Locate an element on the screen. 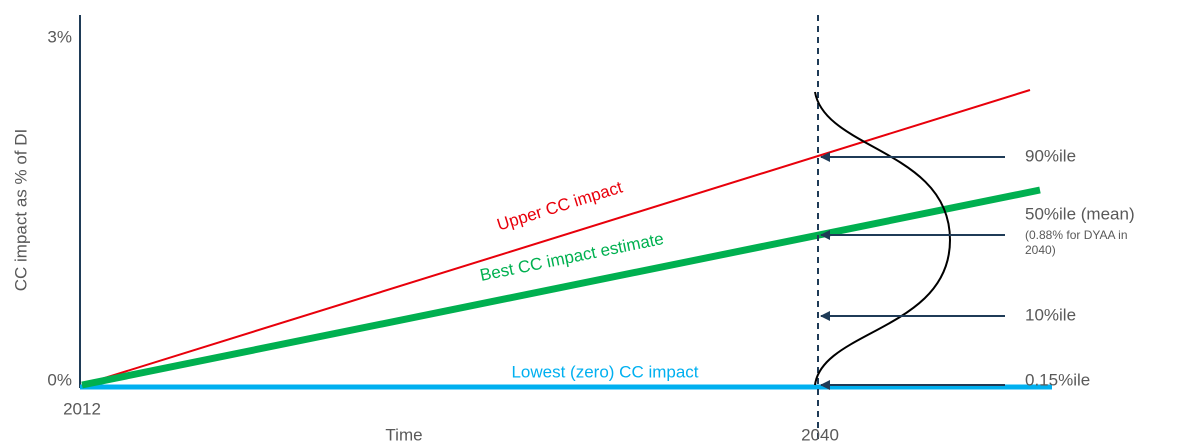 Image resolution: width=1187 pixels, height=444 pixels. best-label: Best CC impact estimate is located at coordinates (571, 257).